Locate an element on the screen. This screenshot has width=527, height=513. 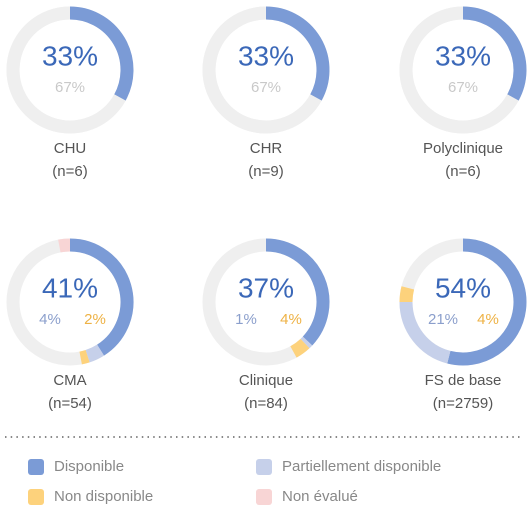
legend-label: Partiellement disponible is located at coordinates (361, 466).